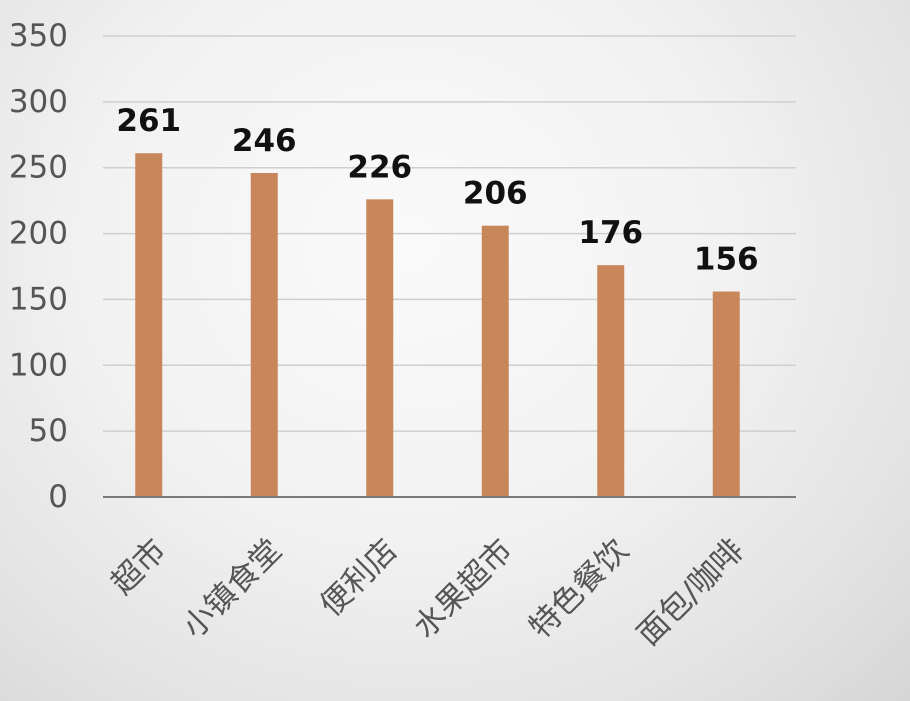 Image resolution: width=910 pixels, height=701 pixels. Describe the element at coordinates (232, 588) in the screenshot. I see `x-category-label: 小镇食堂` at that location.